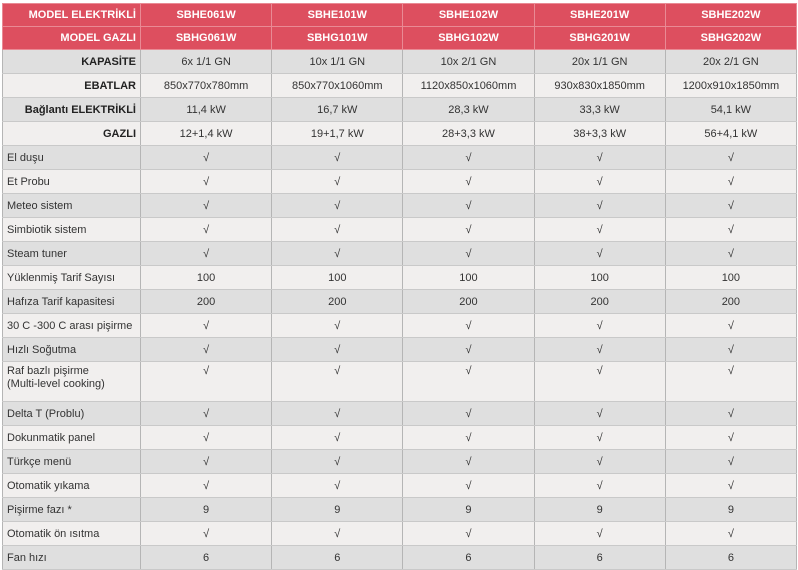 This screenshot has height=570, width=798. Describe the element at coordinates (71, 461) in the screenshot. I see `row-label: Türkçe menü` at that location.